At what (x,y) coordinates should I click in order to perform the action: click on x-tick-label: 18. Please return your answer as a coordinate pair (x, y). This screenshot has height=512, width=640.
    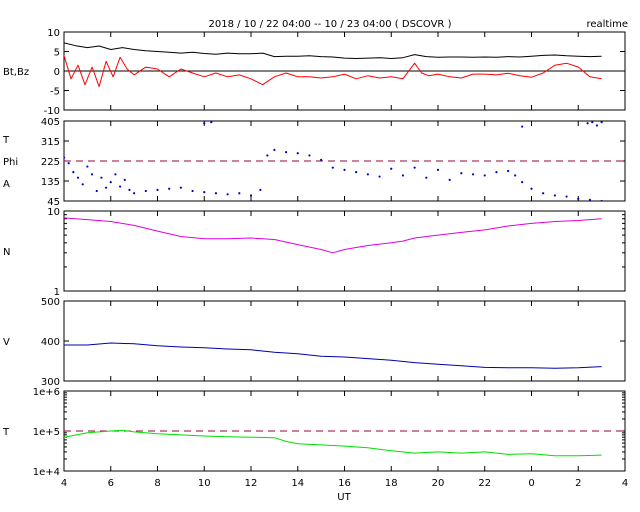
    Looking at the image, I should click on (391, 483).